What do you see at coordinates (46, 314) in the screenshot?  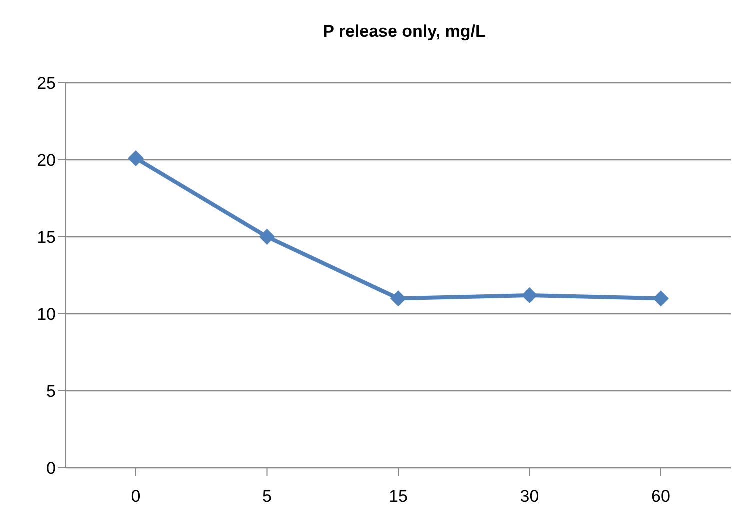 I see `y-tick-label: 10` at bounding box center [46, 314].